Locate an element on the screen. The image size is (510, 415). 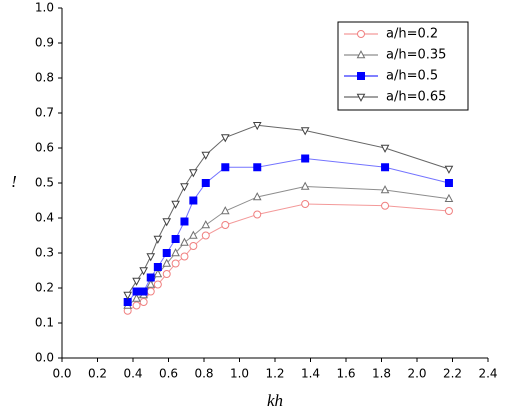
y-tick-label: 0.1 is located at coordinates (44, 323).